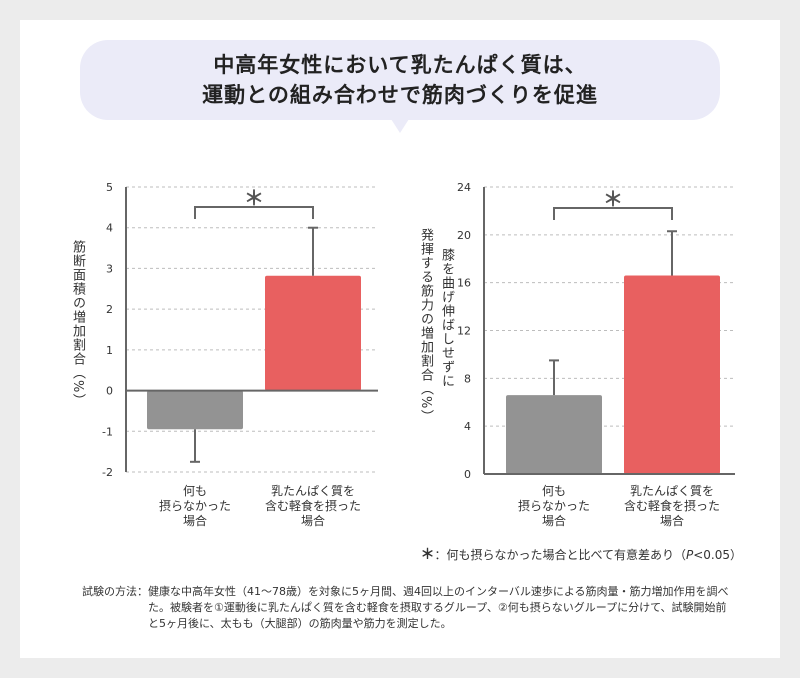 Image resolution: width=800 pixels, height=678 pixels. Describe the element at coordinates (425, 326) in the screenshot. I see `chart2-ylabel-line-2: 発揮する筋力の増加割合（%）` at that location.